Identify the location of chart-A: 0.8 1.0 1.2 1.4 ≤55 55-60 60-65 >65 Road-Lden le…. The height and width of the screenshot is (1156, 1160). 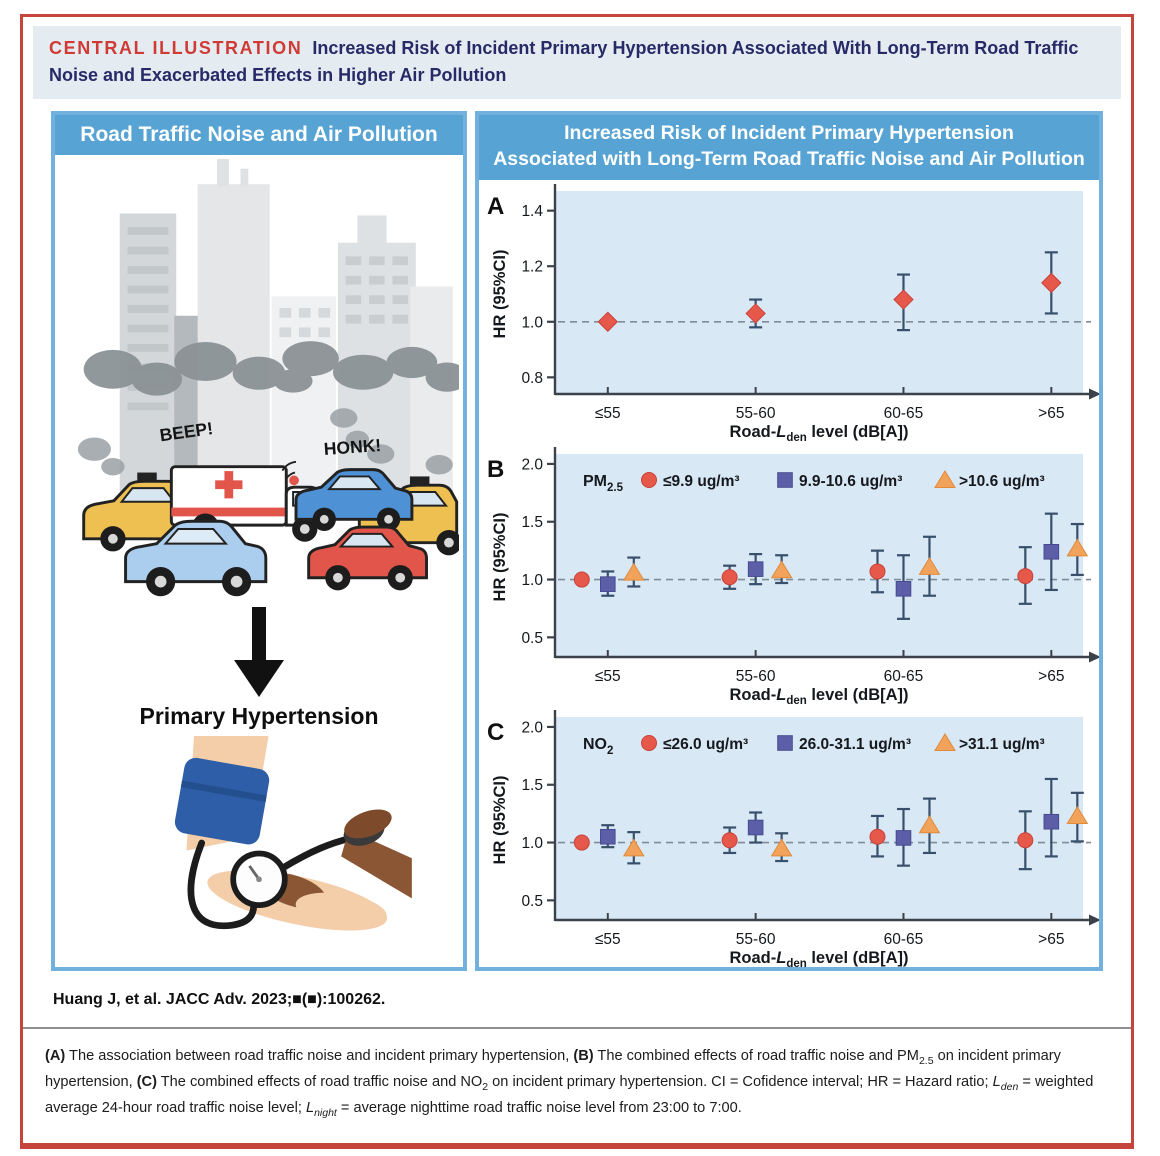
(791, 309).